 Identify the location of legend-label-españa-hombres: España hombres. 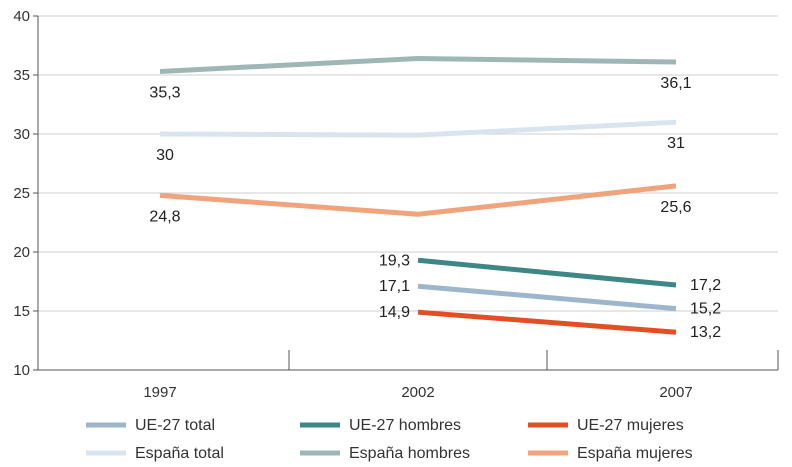
(409, 453).